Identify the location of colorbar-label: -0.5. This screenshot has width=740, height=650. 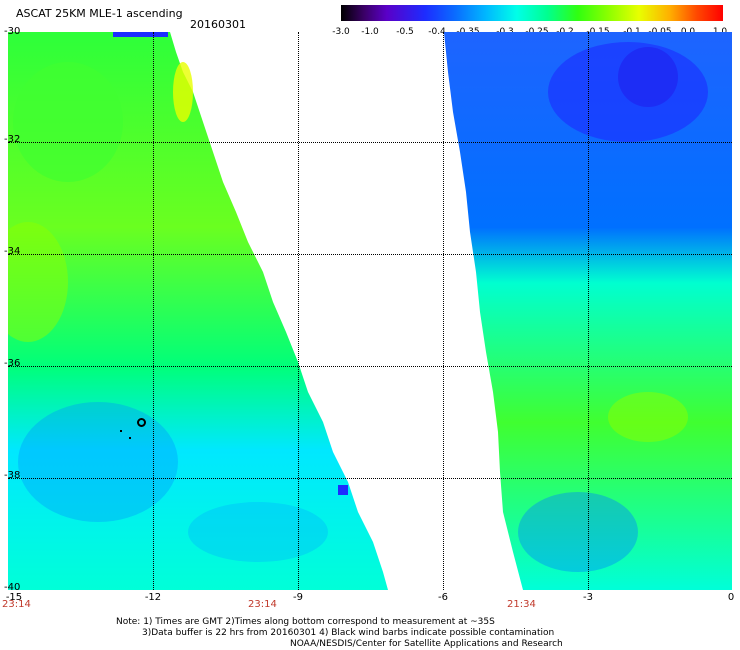
(405, 32).